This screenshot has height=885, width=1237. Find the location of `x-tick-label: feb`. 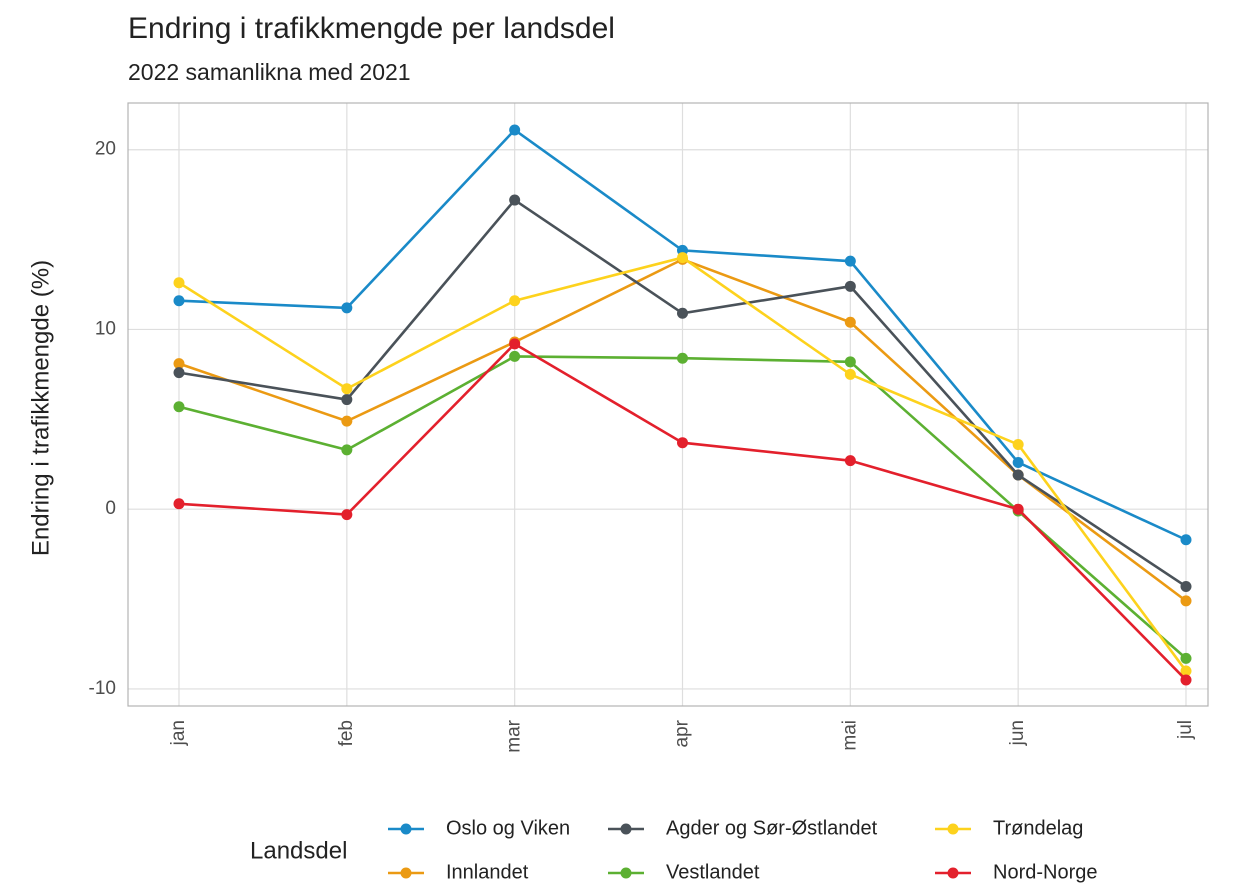

x-tick-label: feb is located at coordinates (346, 733).